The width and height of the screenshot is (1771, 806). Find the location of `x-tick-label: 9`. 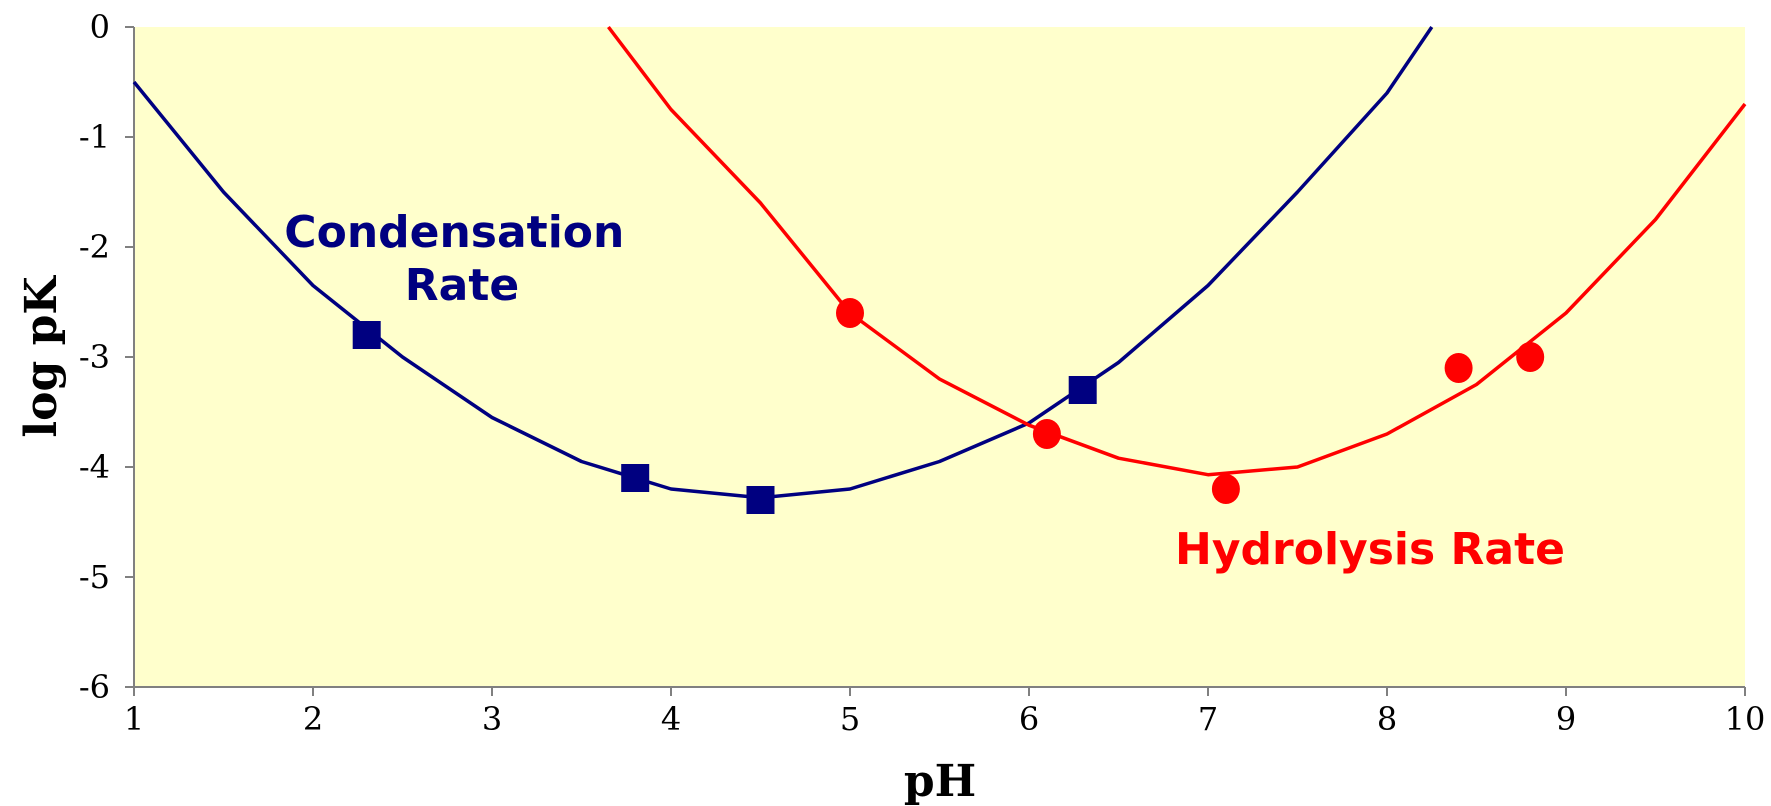

x-tick-label: 9 is located at coordinates (1566, 719).